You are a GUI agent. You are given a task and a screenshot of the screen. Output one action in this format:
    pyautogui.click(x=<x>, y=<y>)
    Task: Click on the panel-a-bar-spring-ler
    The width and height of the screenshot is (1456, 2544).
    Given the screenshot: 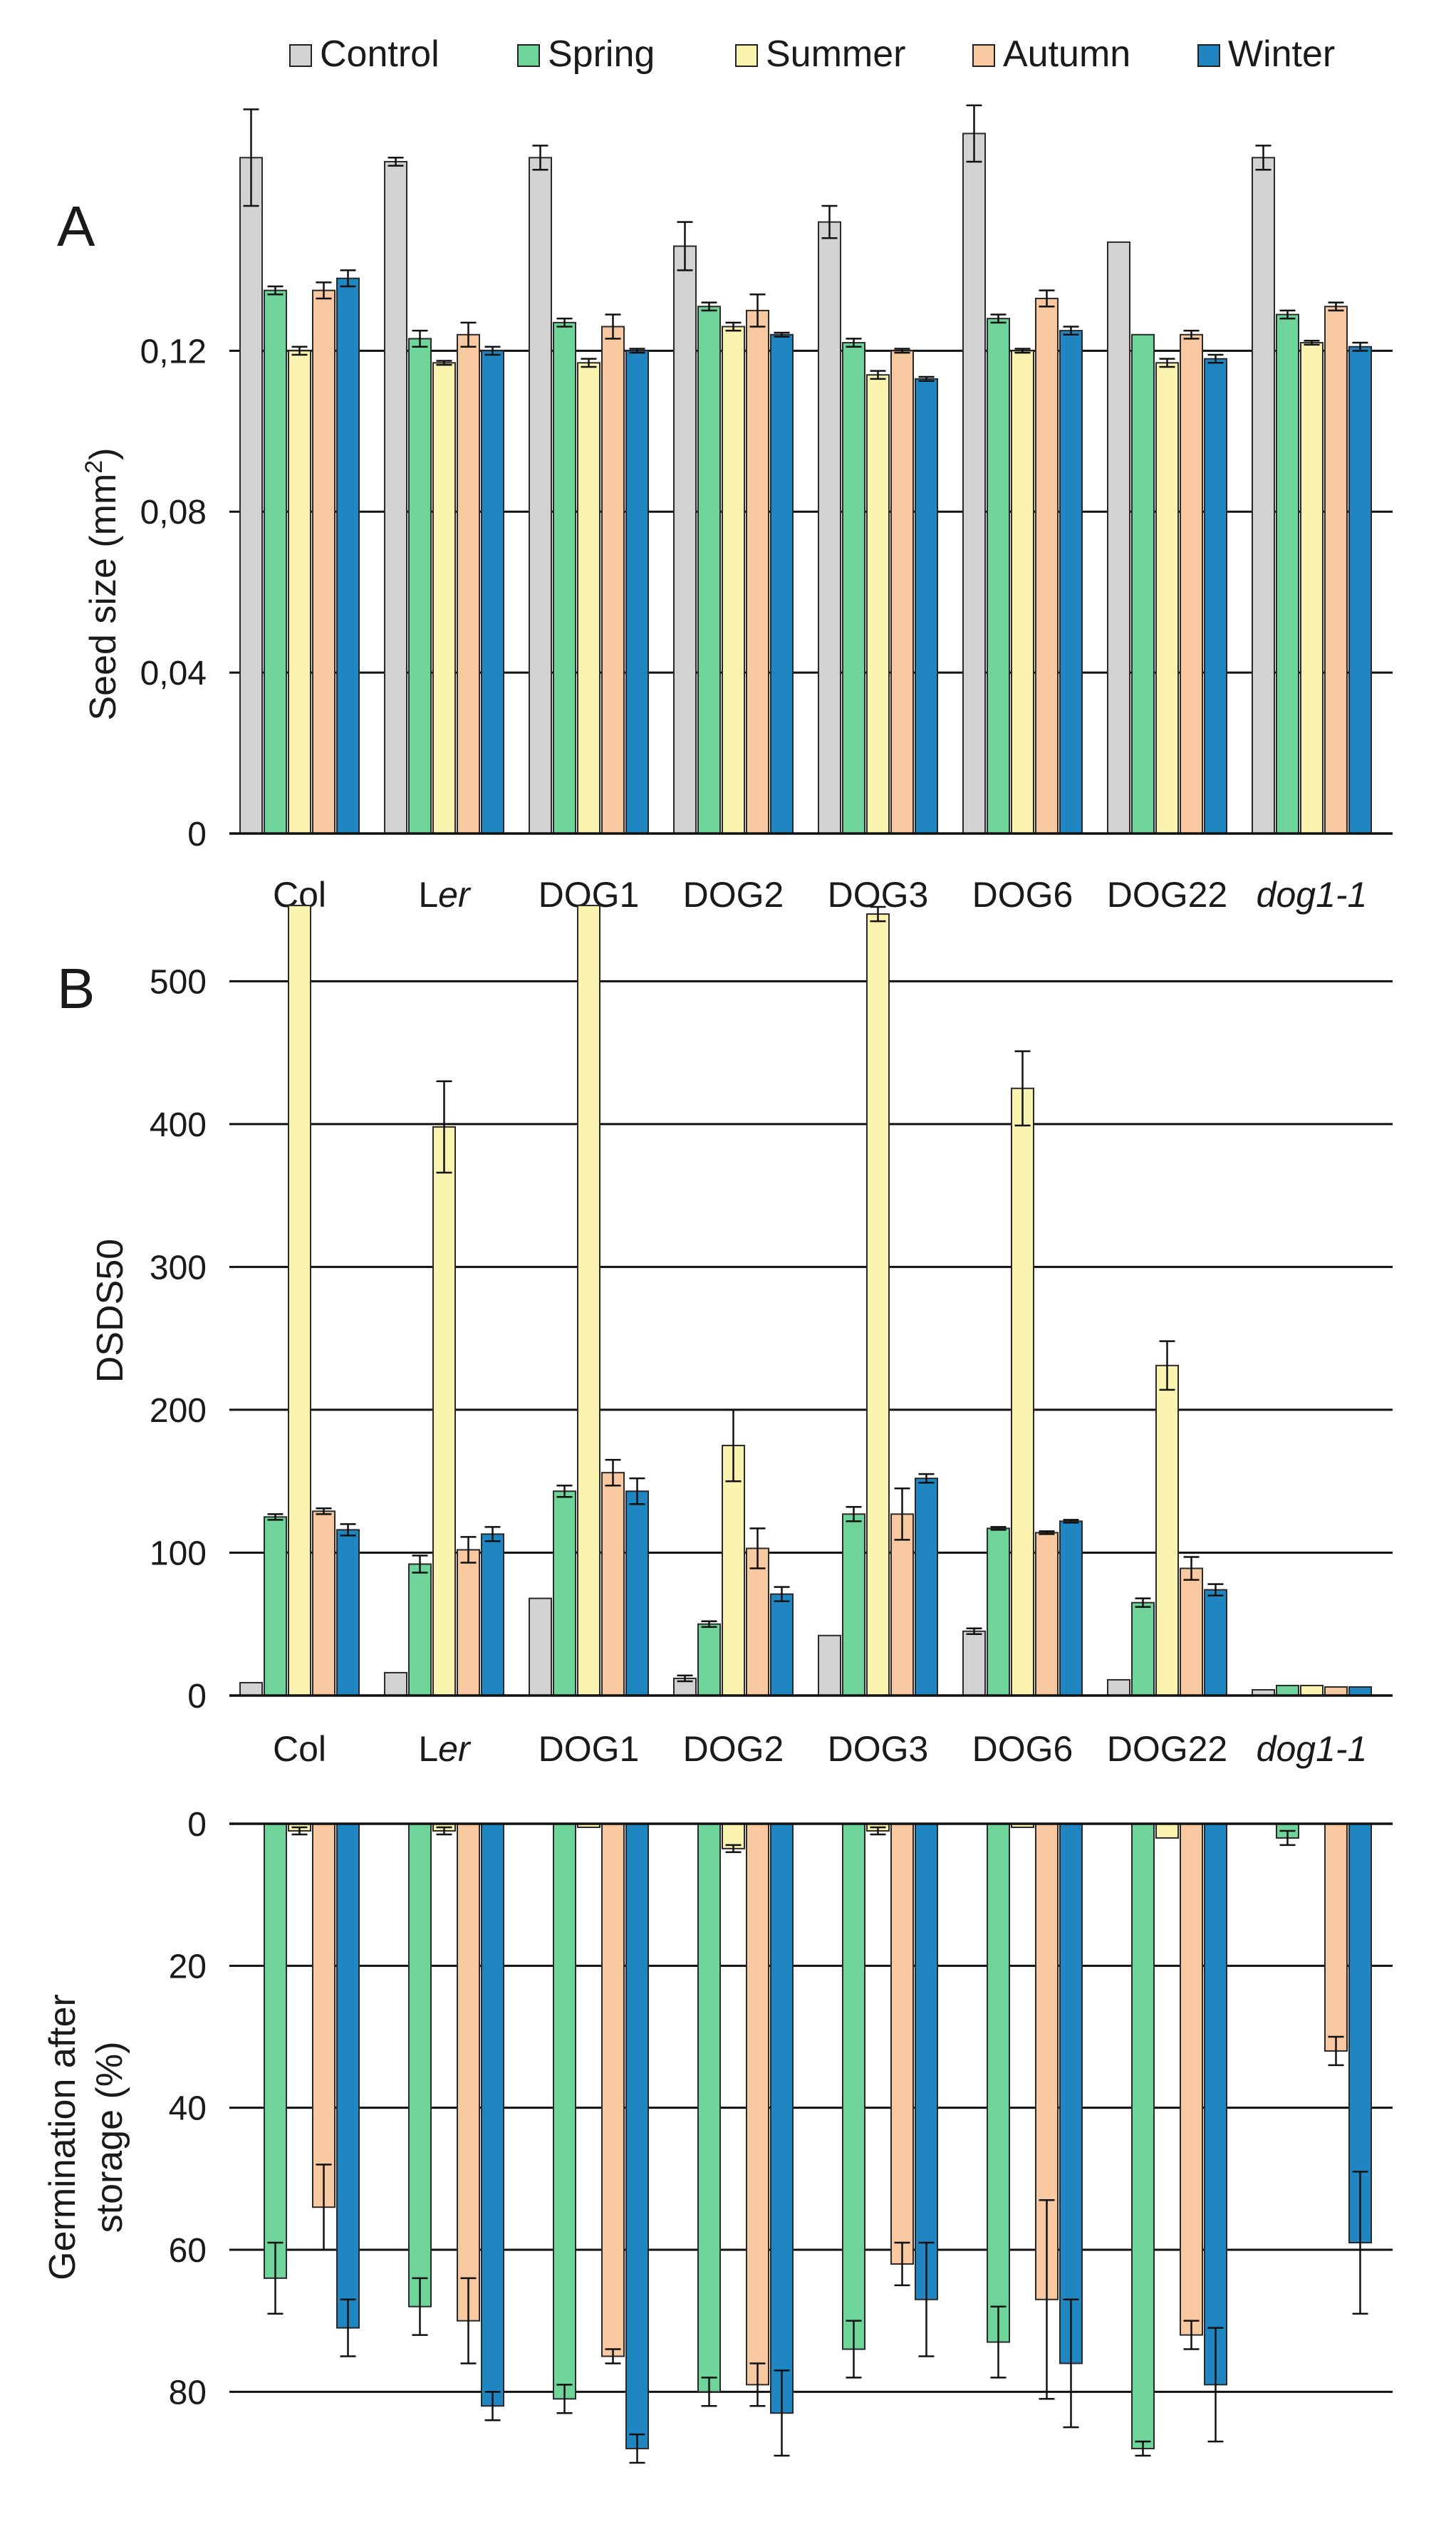 What is the action you would take?
    pyautogui.click(x=420, y=586)
    